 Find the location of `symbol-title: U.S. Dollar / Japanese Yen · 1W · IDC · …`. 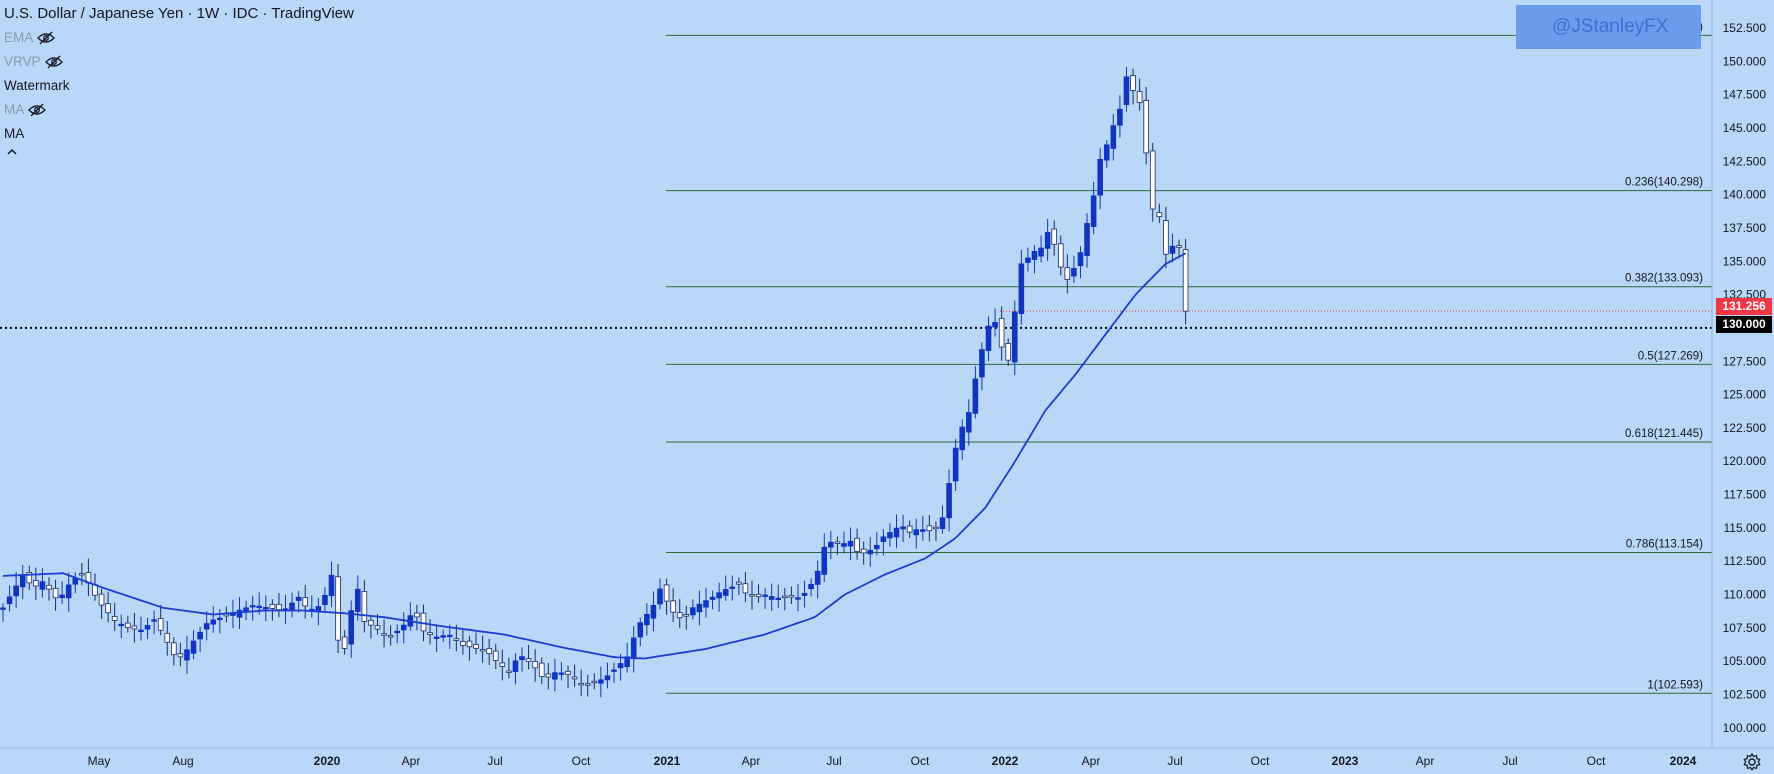

symbol-title: U.S. Dollar / Japanese Yen · 1W · IDC · … is located at coordinates (179, 13).